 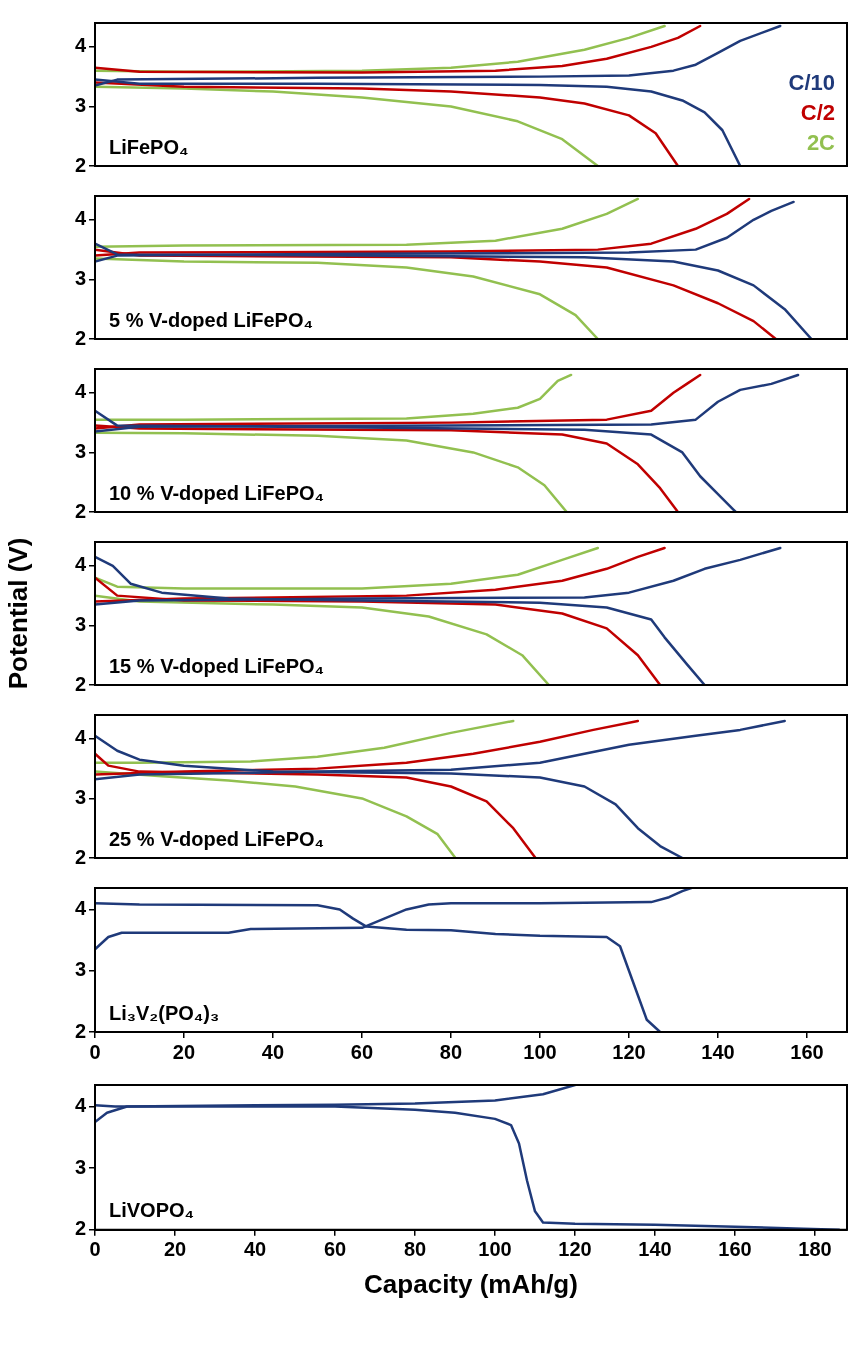 I want to click on annotation: LiVOPO₄, so click(x=152, y=1210).